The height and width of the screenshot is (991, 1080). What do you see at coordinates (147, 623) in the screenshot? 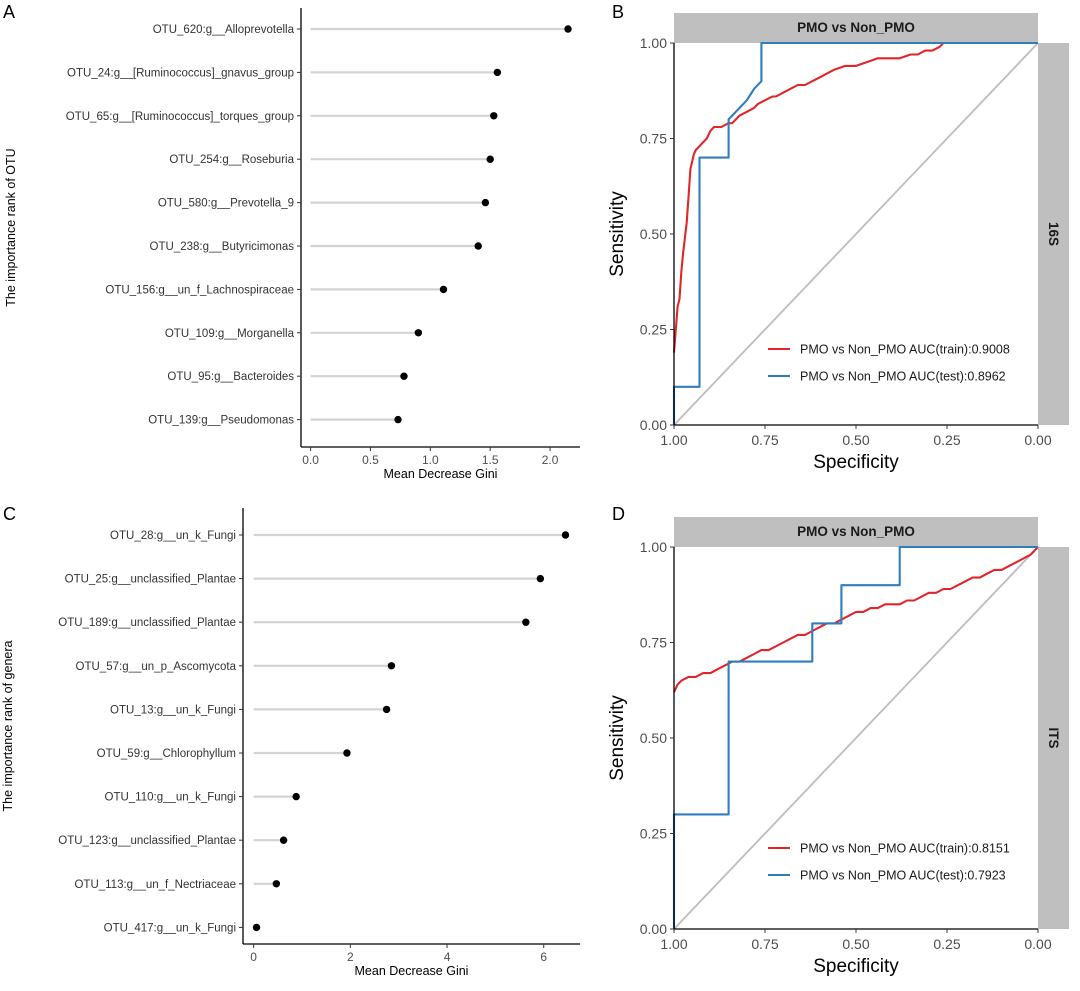
I see `y-tick-label: OTU_189:g__unclassified_Plantae` at bounding box center [147, 623].